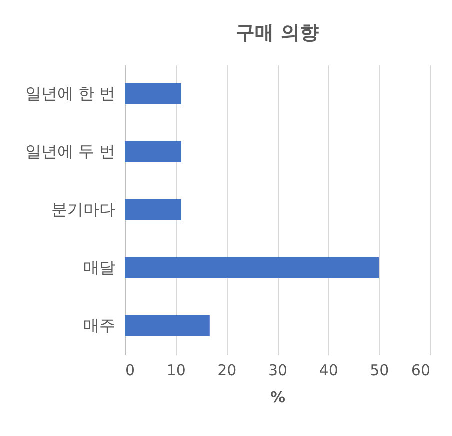 This screenshot has height=436, width=452. I want to click on x-tick-label: 0, so click(131, 371).